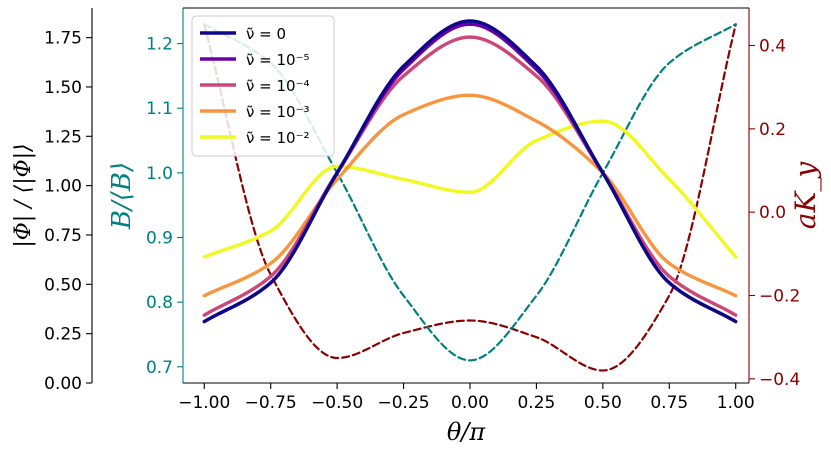 This screenshot has width=831, height=451. What do you see at coordinates (403, 403) in the screenshot?
I see `x-tick-label: −0.25` at bounding box center [403, 403].